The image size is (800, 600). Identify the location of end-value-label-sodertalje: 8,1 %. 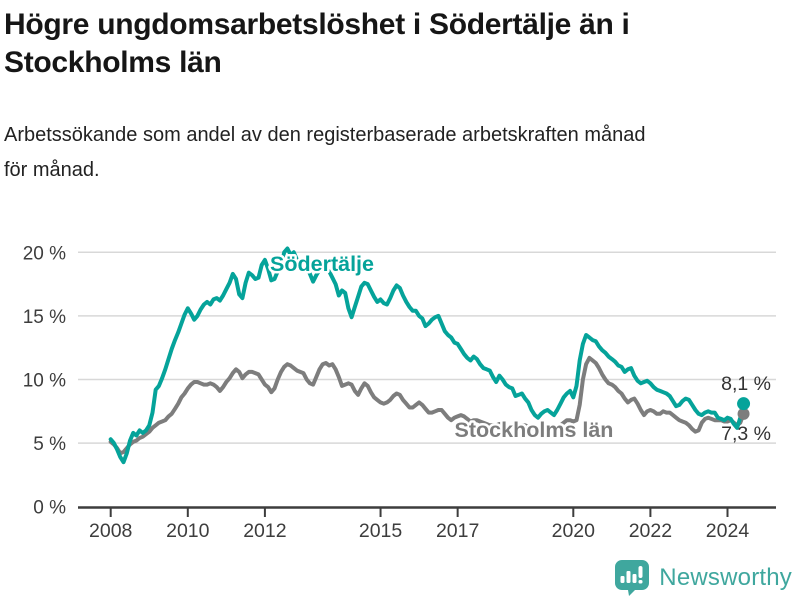
(746, 384).